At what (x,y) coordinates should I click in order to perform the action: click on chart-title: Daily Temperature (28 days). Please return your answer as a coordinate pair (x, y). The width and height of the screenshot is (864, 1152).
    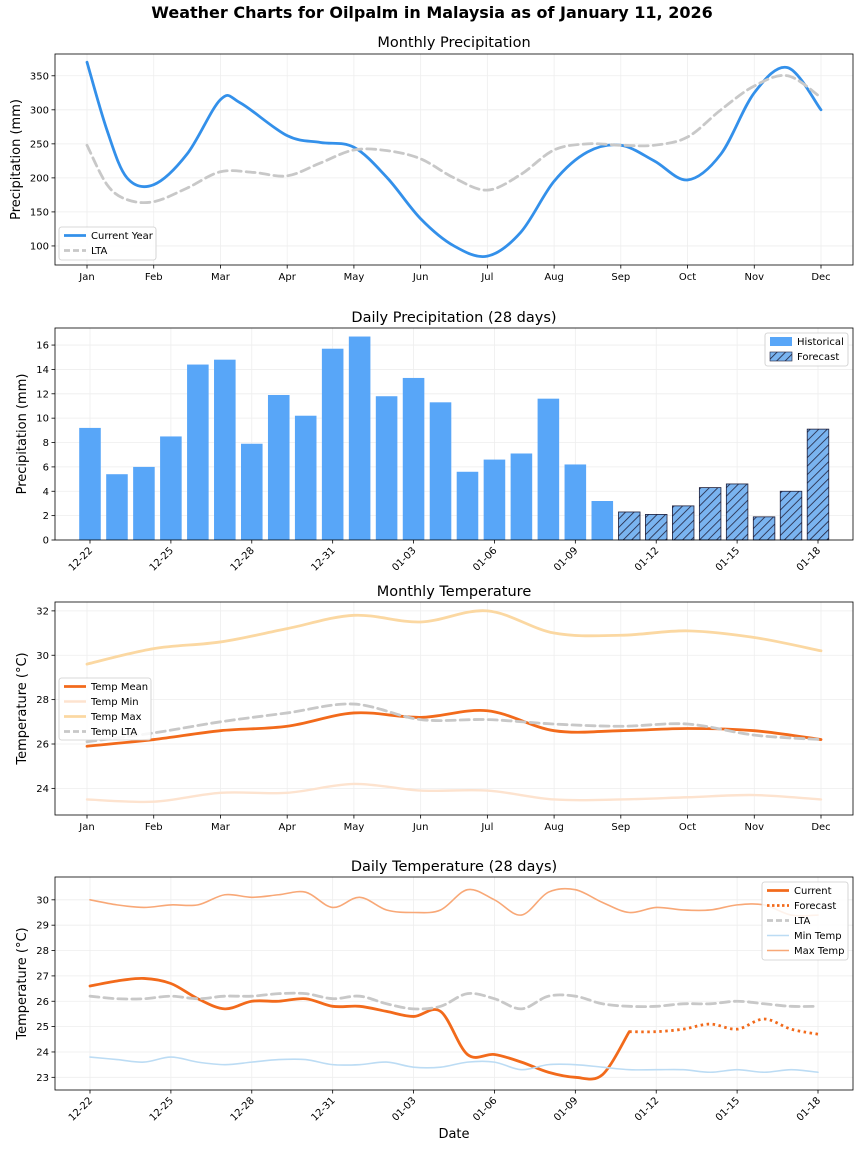
    Looking at the image, I should click on (454, 867).